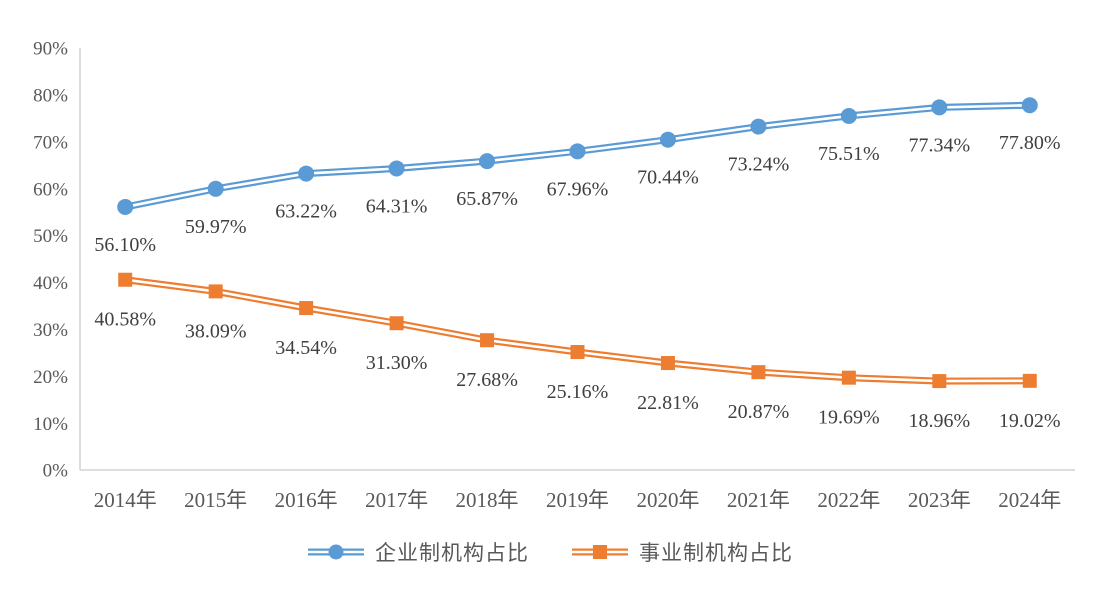 The height and width of the screenshot is (593, 1100). I want to click on y-tick-label: 10%, so click(50, 424).